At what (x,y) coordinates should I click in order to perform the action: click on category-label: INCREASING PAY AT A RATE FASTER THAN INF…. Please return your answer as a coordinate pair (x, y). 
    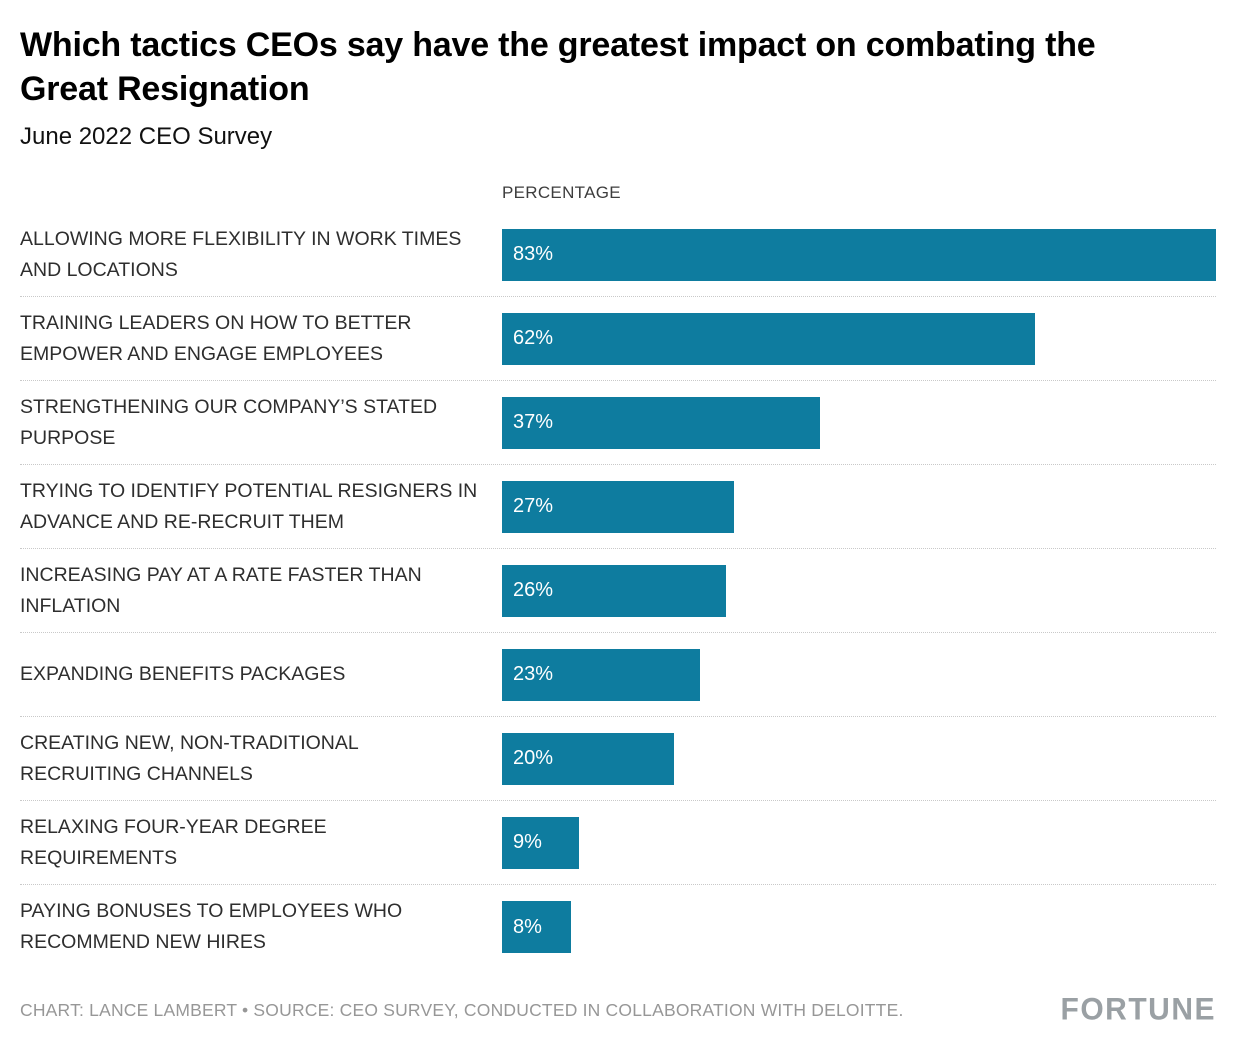
    Looking at the image, I should click on (221, 590).